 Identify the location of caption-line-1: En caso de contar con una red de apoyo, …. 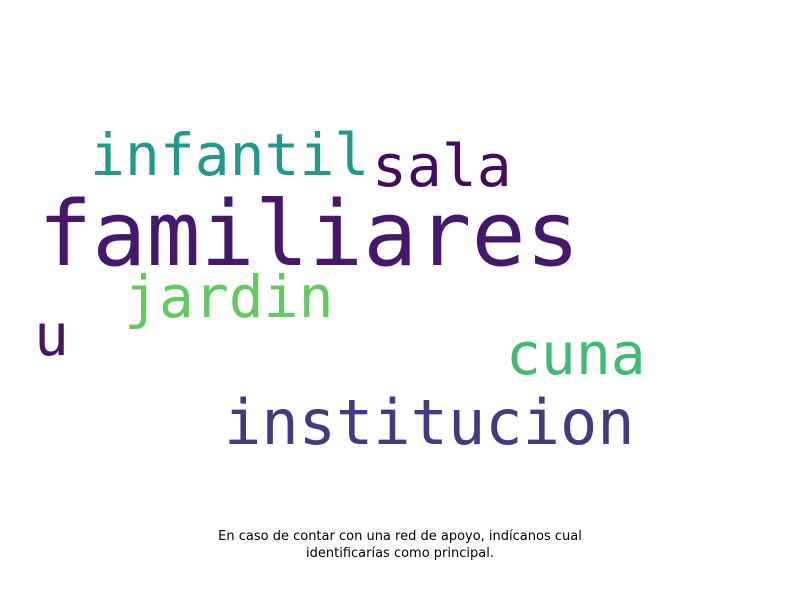
(400, 536).